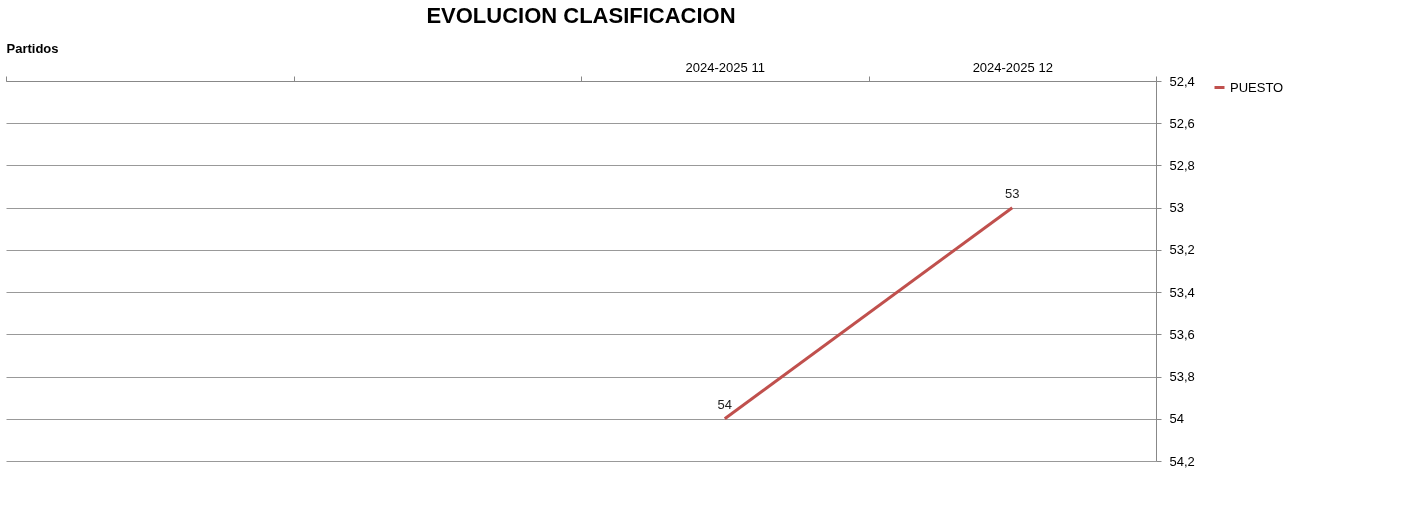 This screenshot has height=515, width=1404. What do you see at coordinates (1012, 193) in the screenshot?
I see `data-label: 53` at bounding box center [1012, 193].